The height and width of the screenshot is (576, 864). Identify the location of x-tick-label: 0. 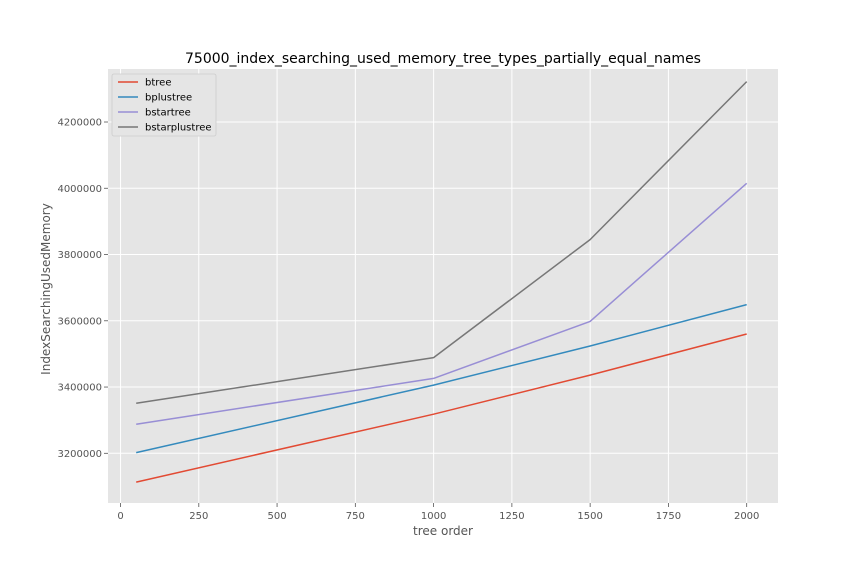
(120, 516).